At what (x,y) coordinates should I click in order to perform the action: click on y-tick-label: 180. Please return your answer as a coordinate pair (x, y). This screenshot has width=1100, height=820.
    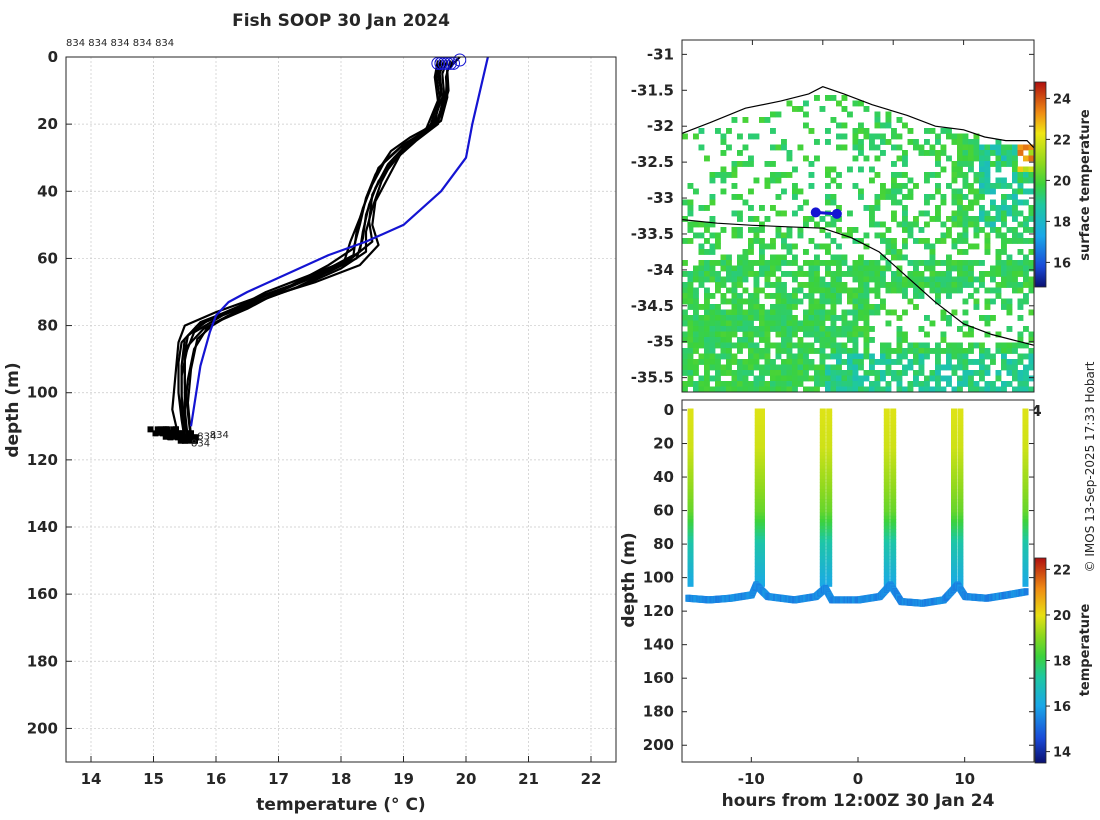
    Looking at the image, I should click on (42, 661).